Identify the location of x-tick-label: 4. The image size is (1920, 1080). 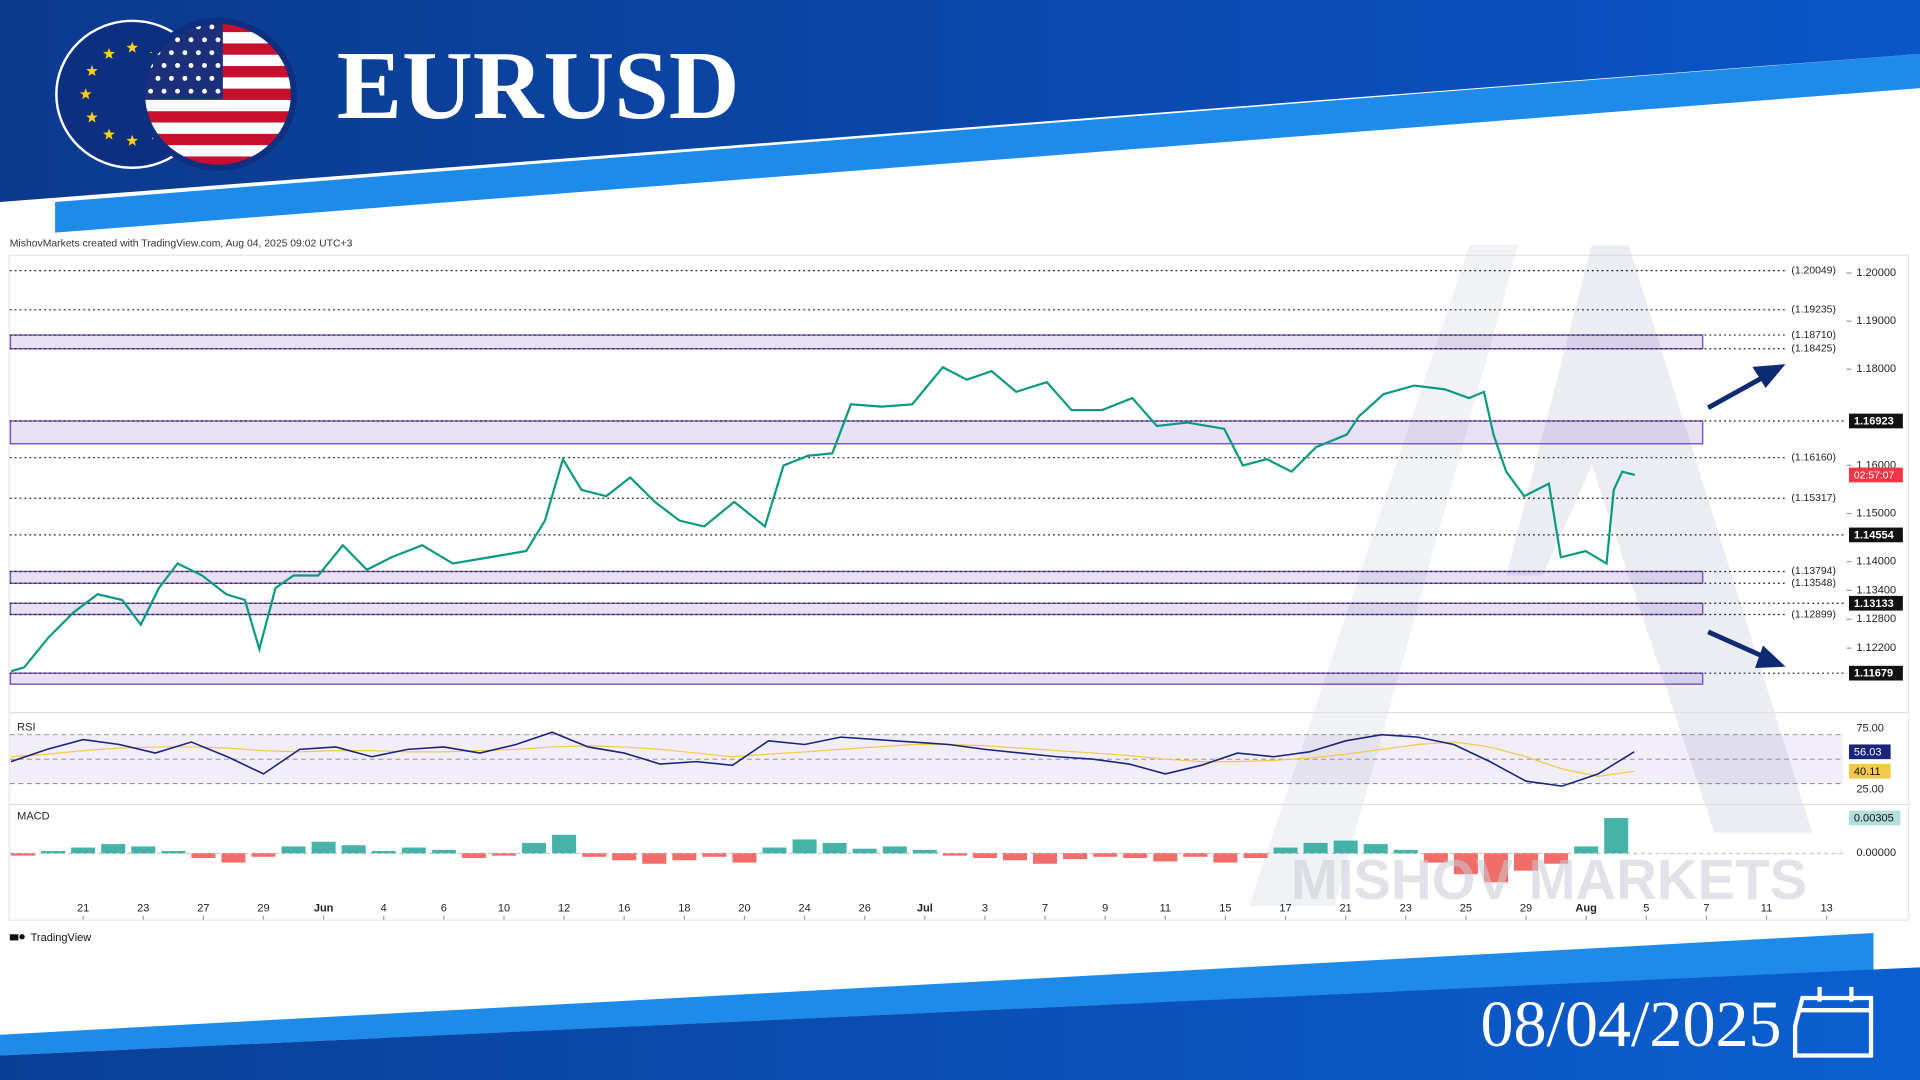
(384, 908).